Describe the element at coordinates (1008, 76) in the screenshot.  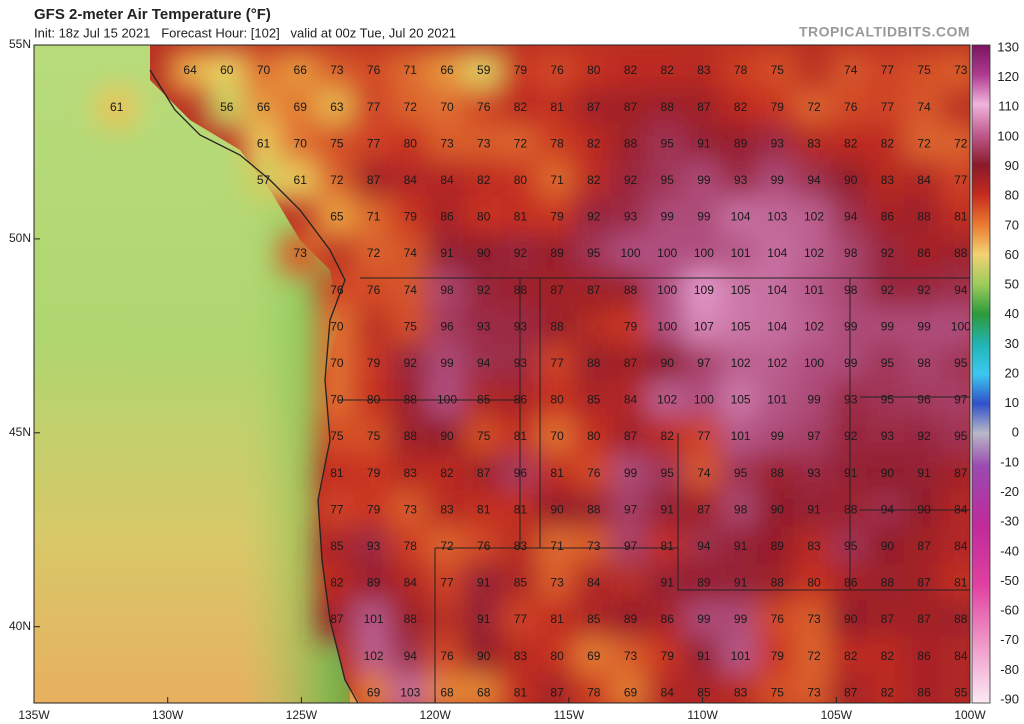
I see `colorbar-label: 120` at that location.